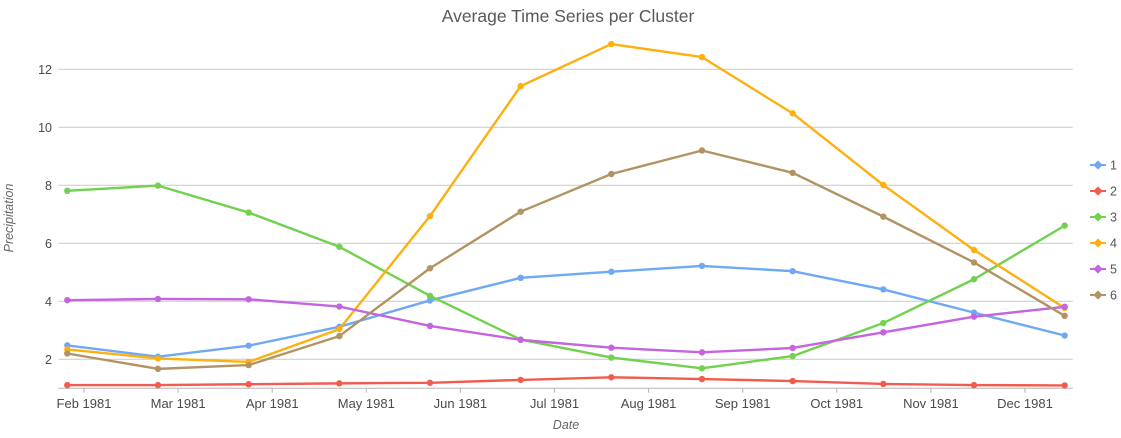  What do you see at coordinates (836, 403) in the screenshot?
I see `x-tick-label: Oct 1981` at bounding box center [836, 403].